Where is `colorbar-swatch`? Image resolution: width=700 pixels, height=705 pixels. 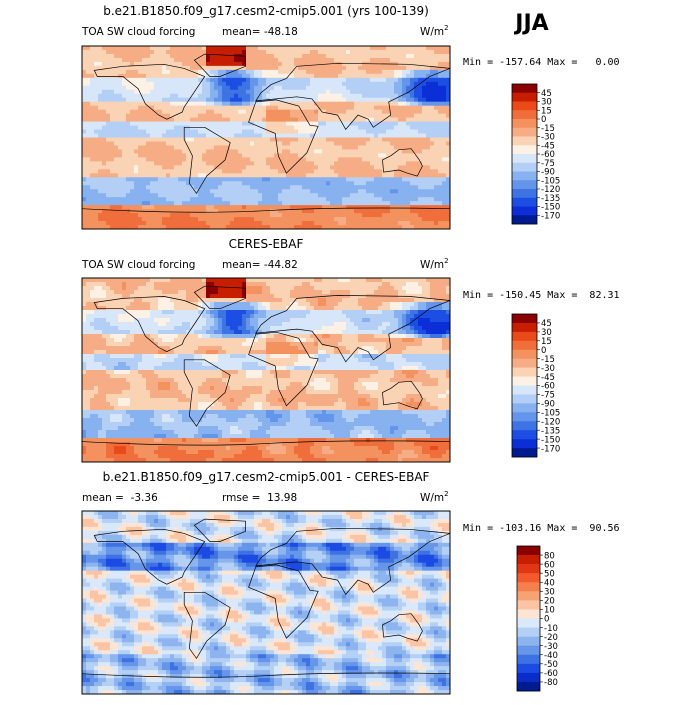
colorbar-swatch is located at coordinates (524, 219).